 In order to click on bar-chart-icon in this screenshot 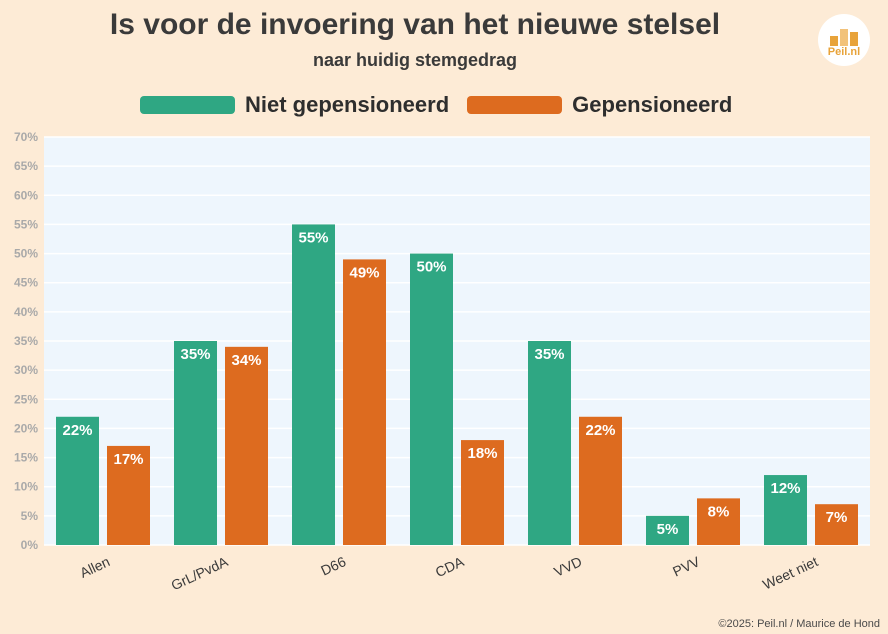, I will do `click(844, 37)`.